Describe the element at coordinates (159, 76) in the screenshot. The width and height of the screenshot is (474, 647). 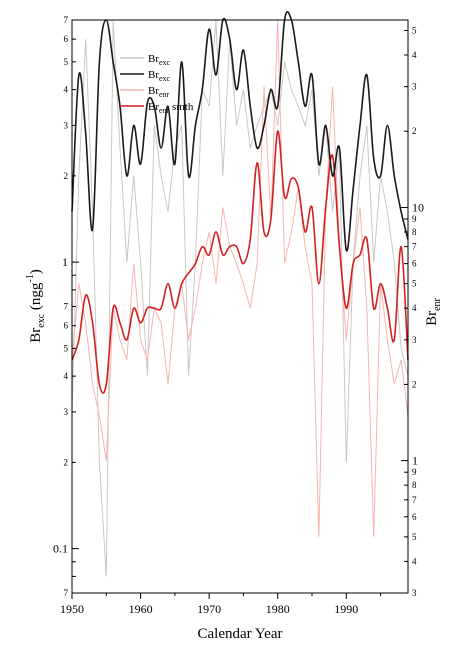
I see `legend-label-br-exc-smooth: Brexc` at that location.